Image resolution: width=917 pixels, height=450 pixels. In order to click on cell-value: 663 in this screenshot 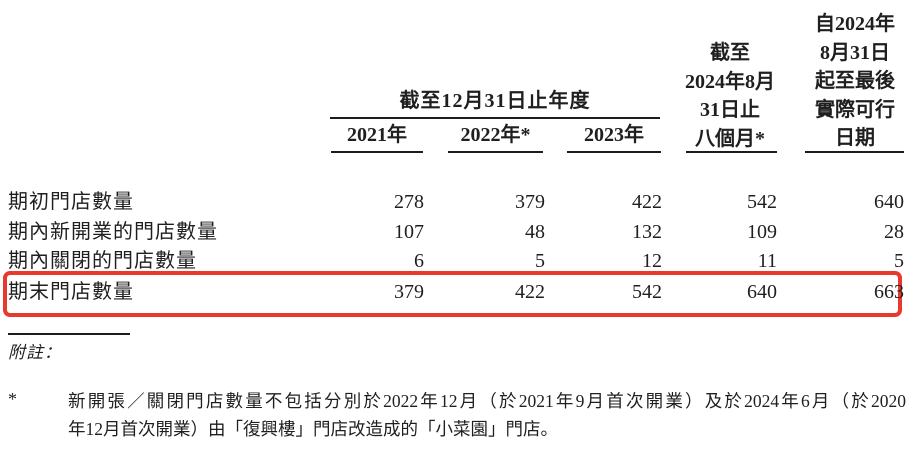, I will do `click(889, 292)`.